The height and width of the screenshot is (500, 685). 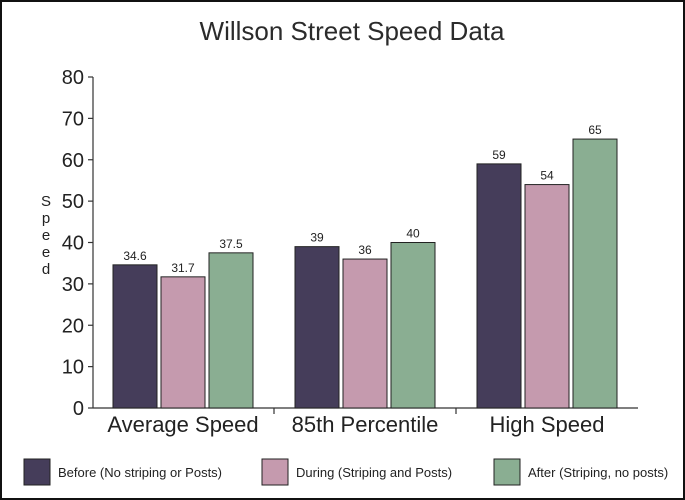 What do you see at coordinates (374, 472) in the screenshot?
I see `legend-label: During (Striping and Posts)` at bounding box center [374, 472].